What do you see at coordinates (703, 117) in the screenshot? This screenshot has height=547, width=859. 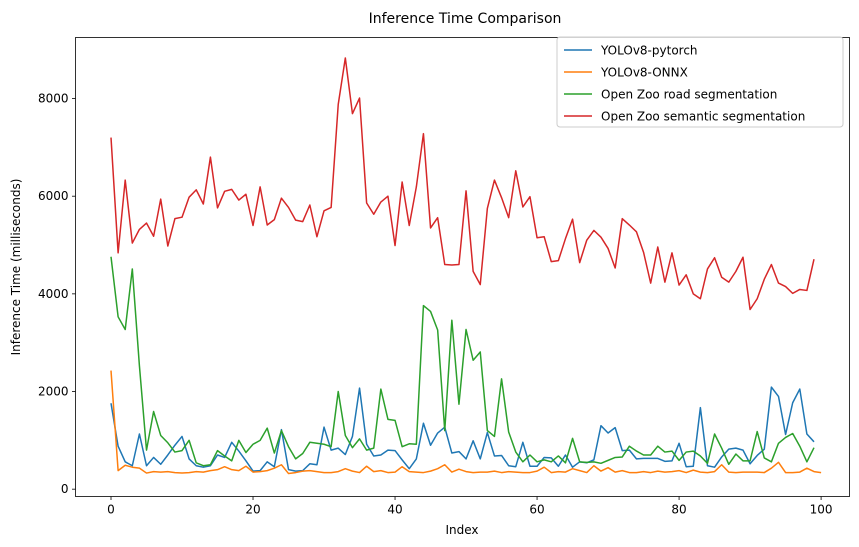 I see `legend-label: Open Zoo semantic segmentation` at bounding box center [703, 117].